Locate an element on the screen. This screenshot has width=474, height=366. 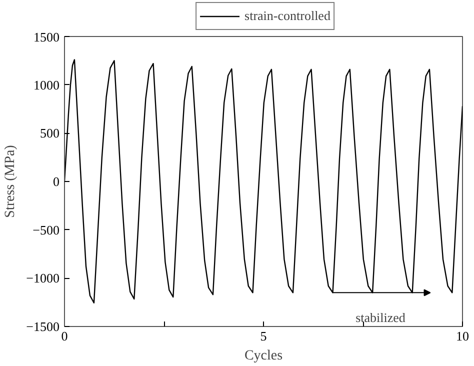
y-tick-label: 0 is located at coordinates (56, 181).